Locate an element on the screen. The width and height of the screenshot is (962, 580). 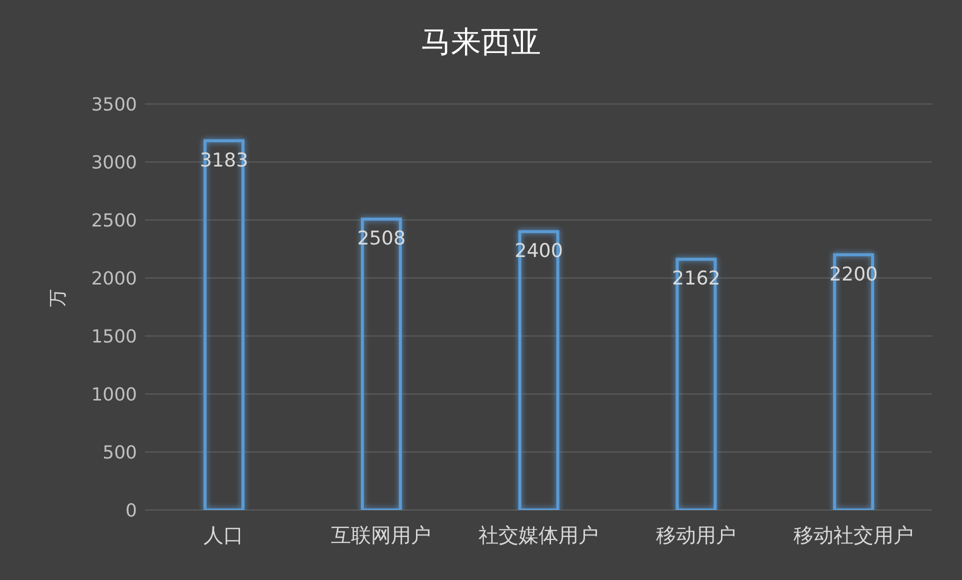
y-tick-label: 500 is located at coordinates (119, 453).